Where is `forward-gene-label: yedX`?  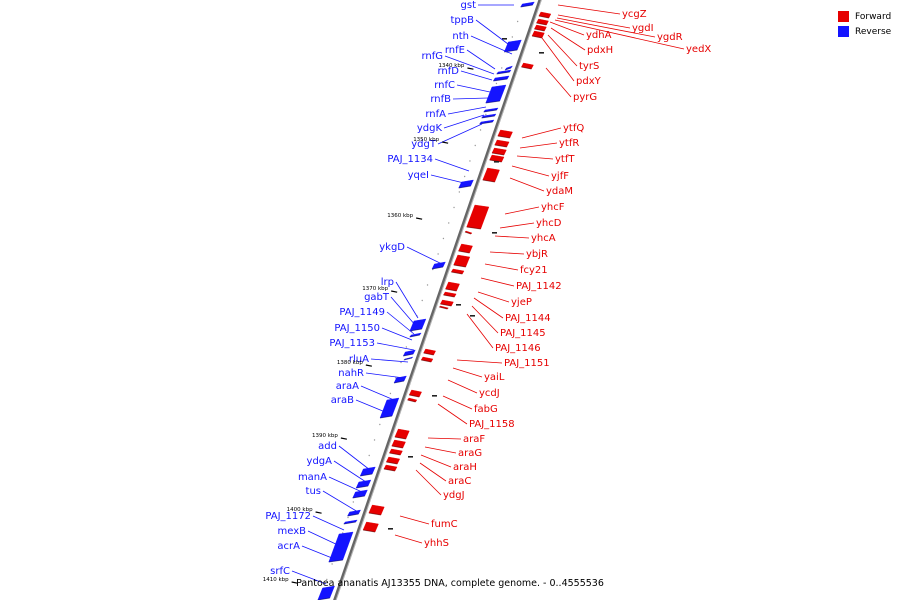 forward-gene-label: yedX is located at coordinates (698, 49).